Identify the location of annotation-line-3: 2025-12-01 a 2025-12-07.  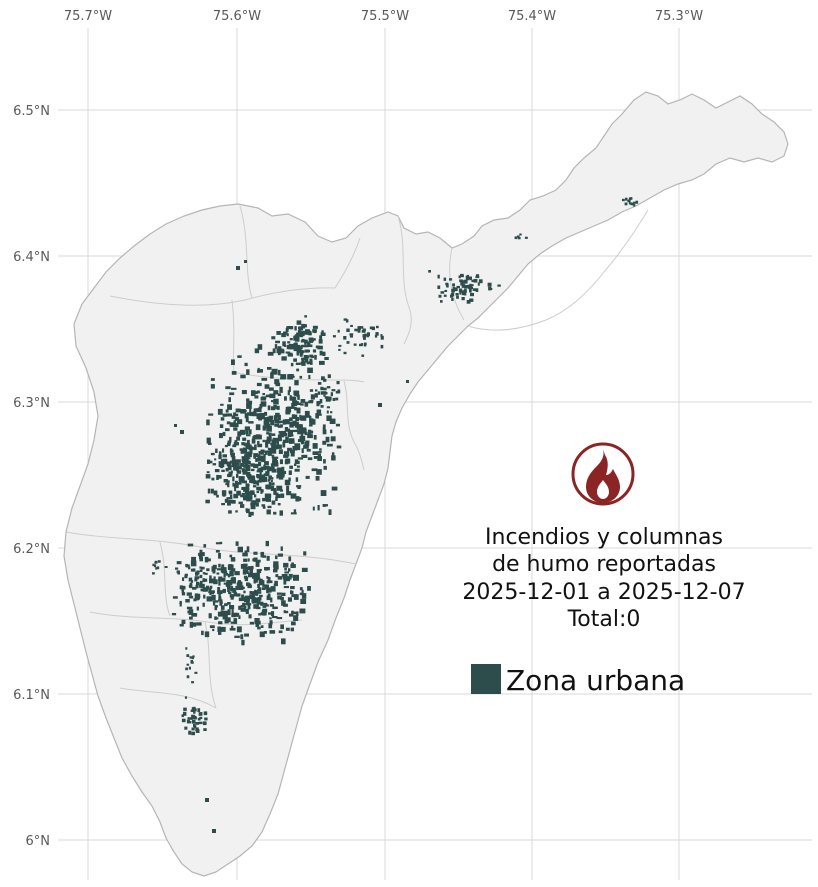
(603, 592).